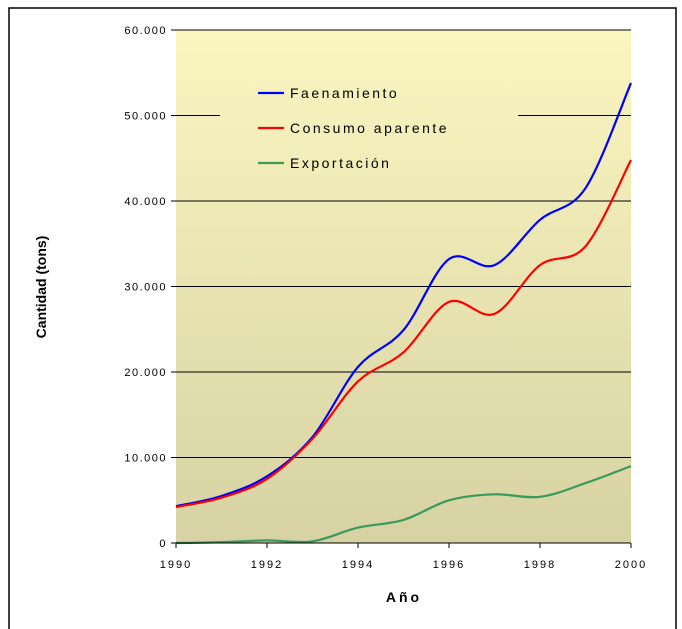 The width and height of the screenshot is (682, 629). Describe the element at coordinates (41, 287) in the screenshot. I see `y-axis-title: Cantidad (tons)` at that location.